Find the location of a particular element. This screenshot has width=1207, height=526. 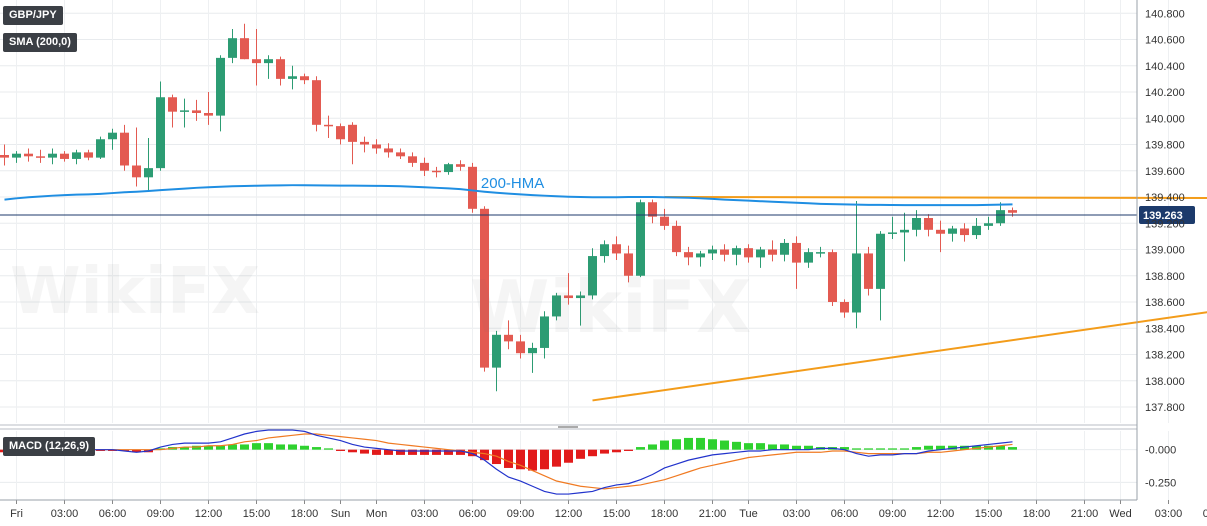

price-tick-label: 138.600 is located at coordinates (1165, 303).